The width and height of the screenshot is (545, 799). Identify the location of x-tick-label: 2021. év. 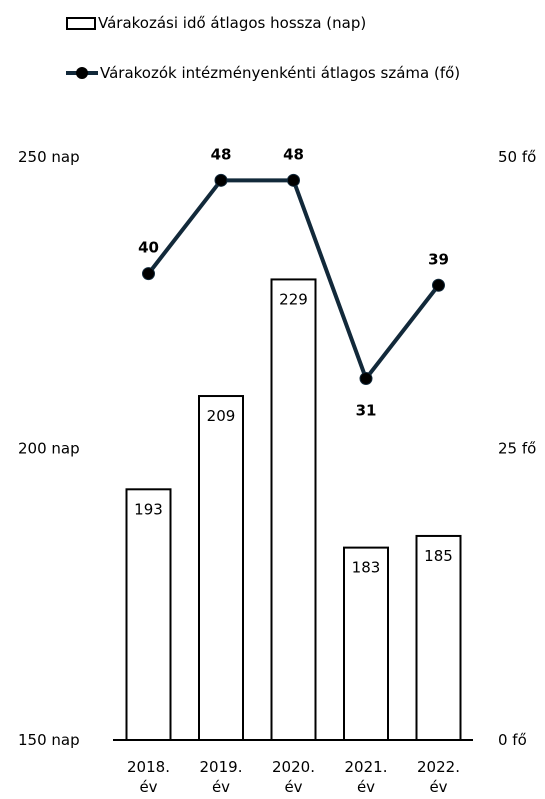
(366, 777).